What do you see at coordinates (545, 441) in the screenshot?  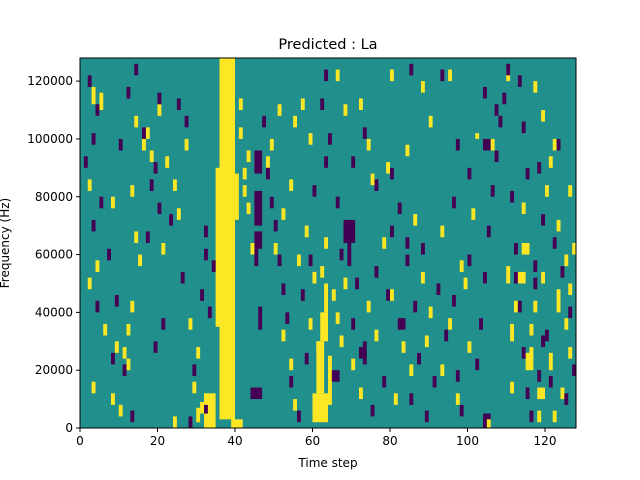 I see `x-tick-label: 120` at bounding box center [545, 441].